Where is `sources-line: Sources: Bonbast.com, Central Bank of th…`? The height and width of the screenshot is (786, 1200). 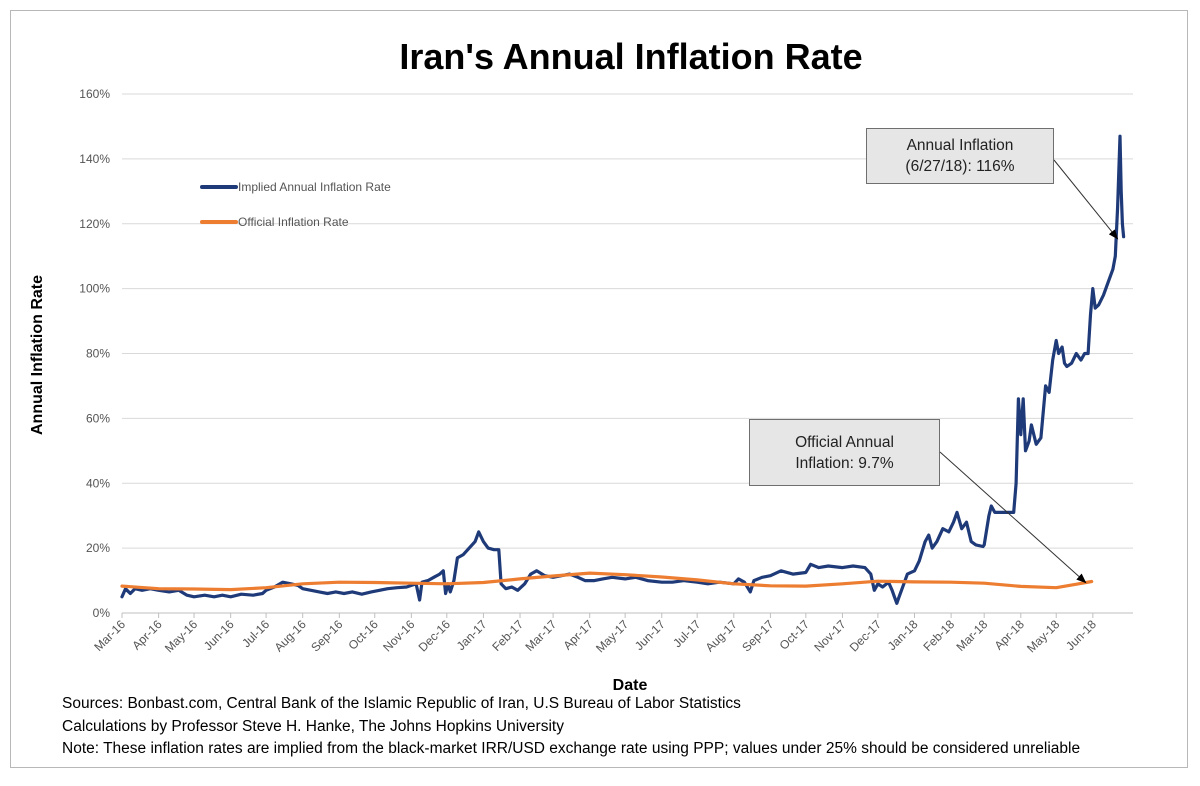
sources-line: Sources: Bonbast.com, Central Bank of th… is located at coordinates (401, 703).